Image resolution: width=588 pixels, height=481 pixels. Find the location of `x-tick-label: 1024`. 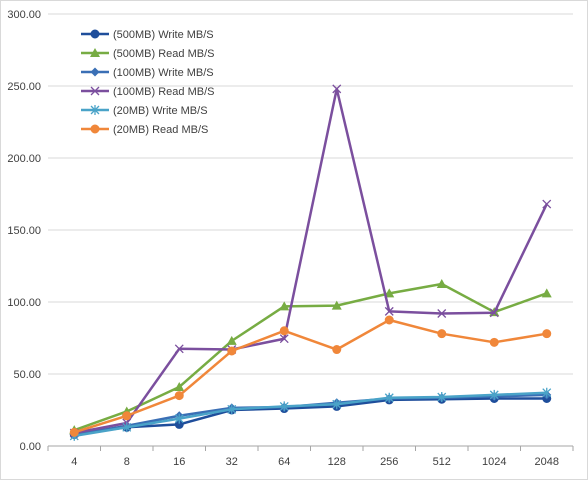

x-tick-label: 1024 is located at coordinates (494, 462).